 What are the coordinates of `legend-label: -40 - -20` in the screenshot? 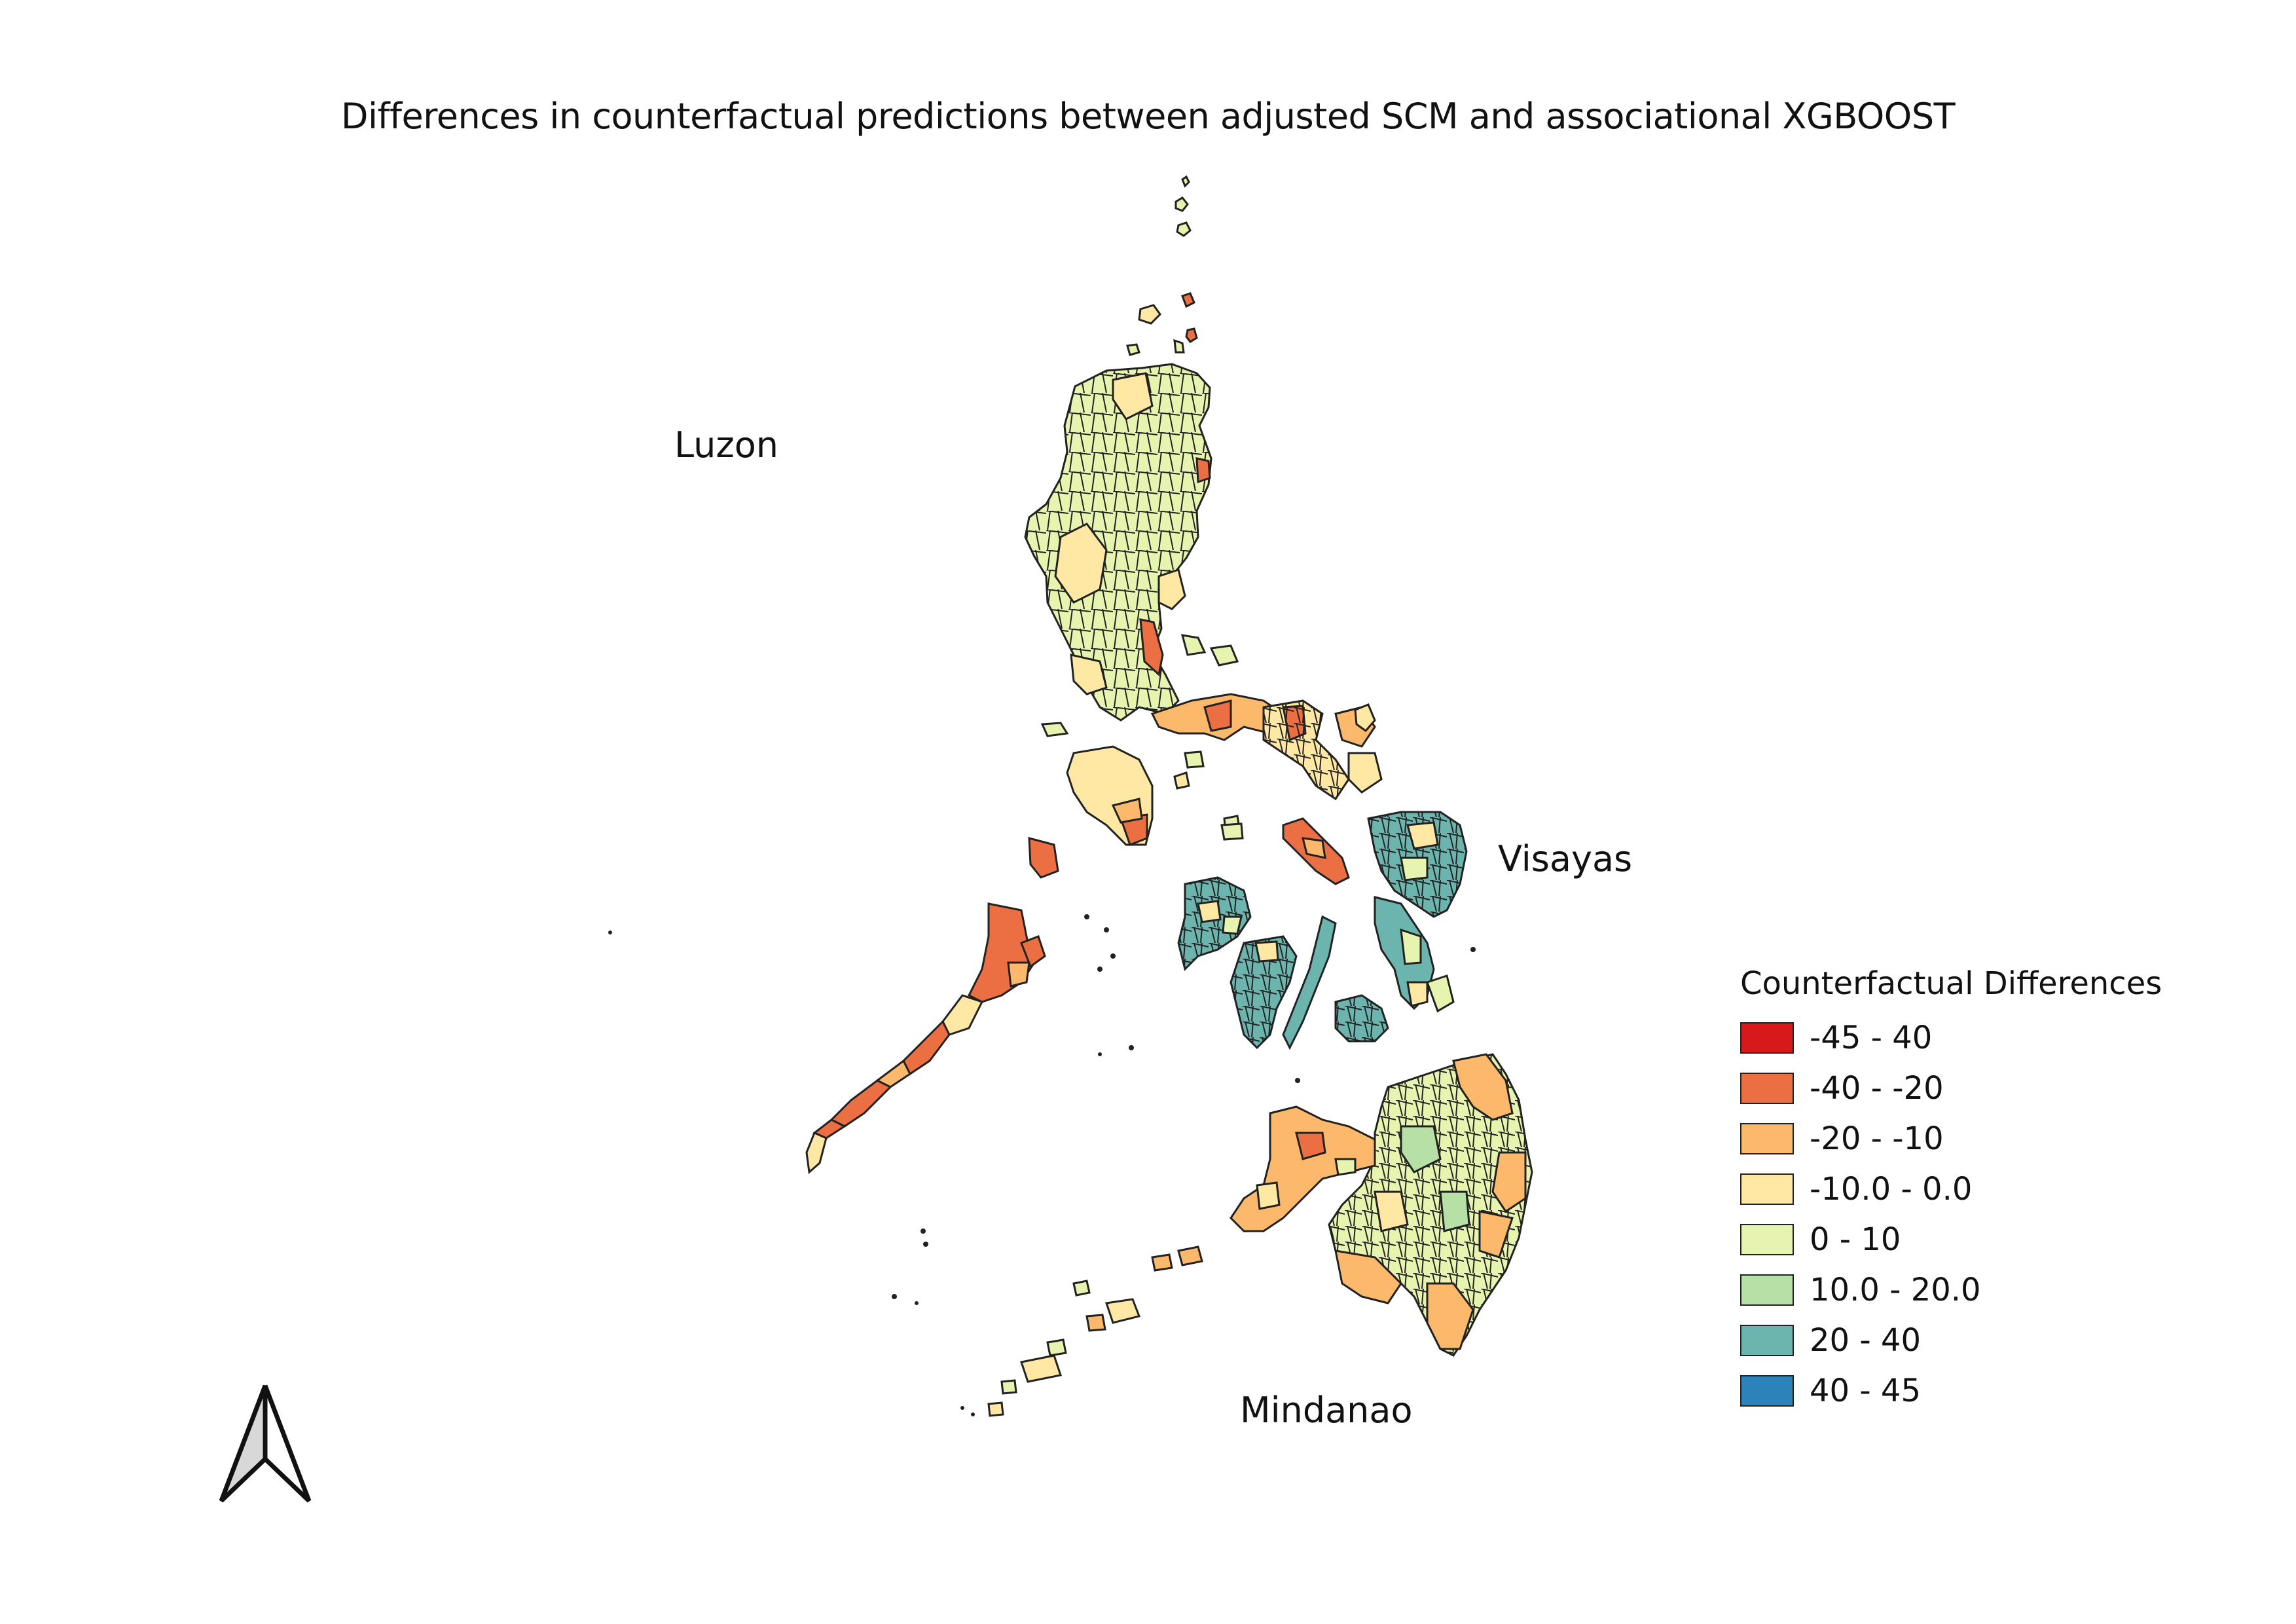 It's located at (1877, 1088).